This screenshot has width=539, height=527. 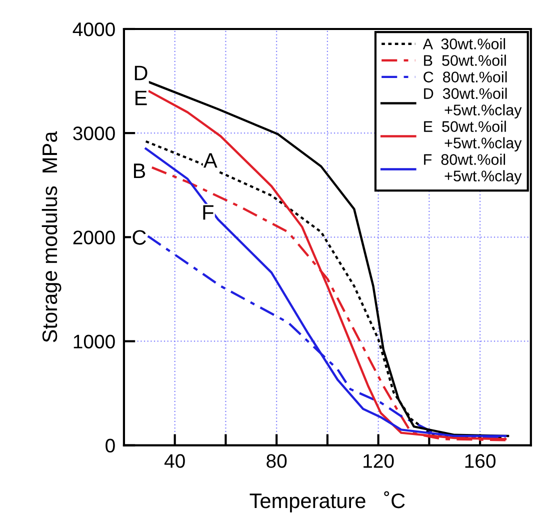 What do you see at coordinates (94, 341) in the screenshot?
I see `y-tick-label: 1000` at bounding box center [94, 341].